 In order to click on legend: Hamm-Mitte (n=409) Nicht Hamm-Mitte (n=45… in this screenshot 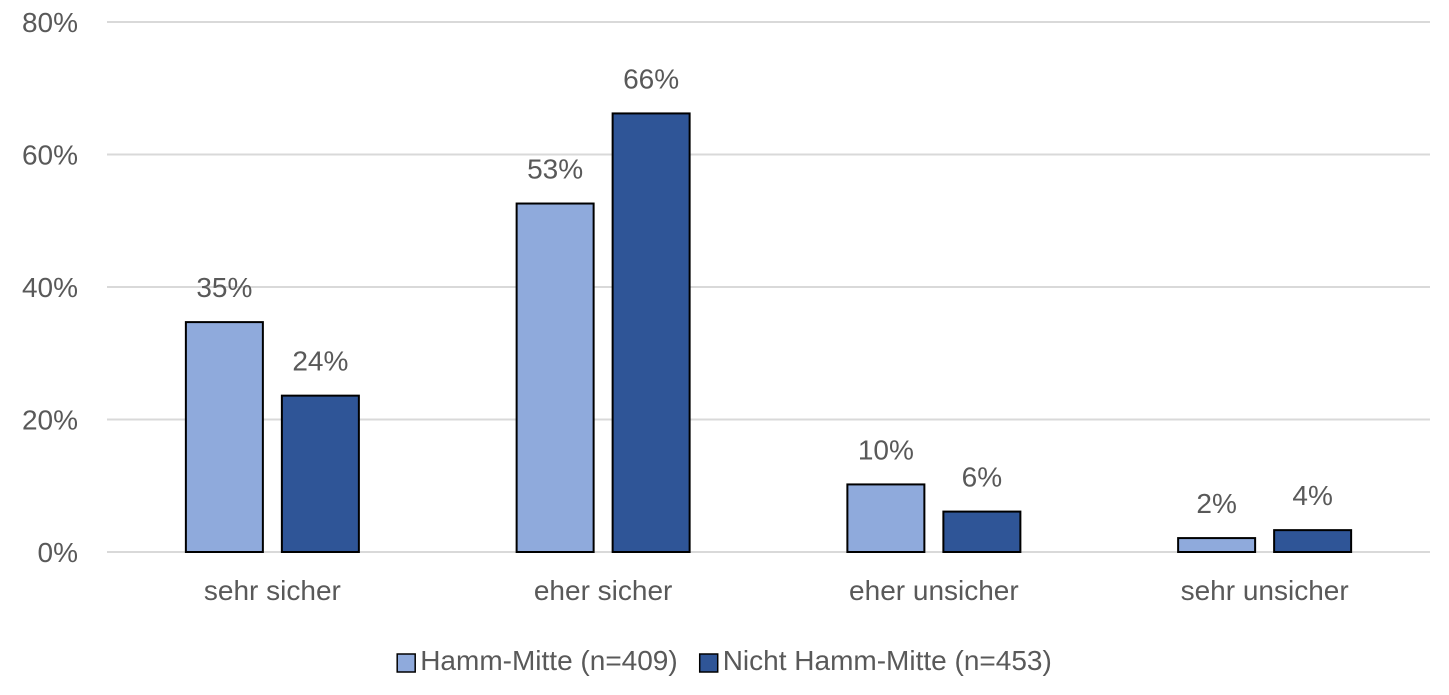, I will do `click(724, 660)`.